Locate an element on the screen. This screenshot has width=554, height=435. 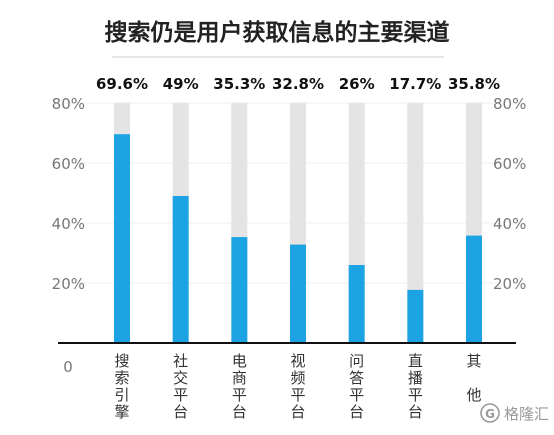
y-zero-label: 0 is located at coordinates (68, 367).